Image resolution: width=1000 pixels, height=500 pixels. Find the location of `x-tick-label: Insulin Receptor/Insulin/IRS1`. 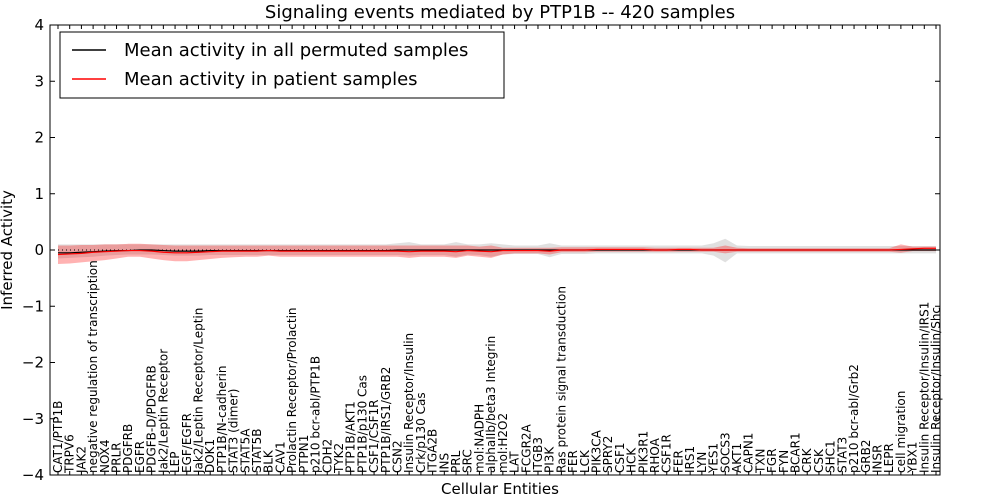

x-tick-label: Insulin Receptor/Insulin/IRS1 is located at coordinates (924, 387).